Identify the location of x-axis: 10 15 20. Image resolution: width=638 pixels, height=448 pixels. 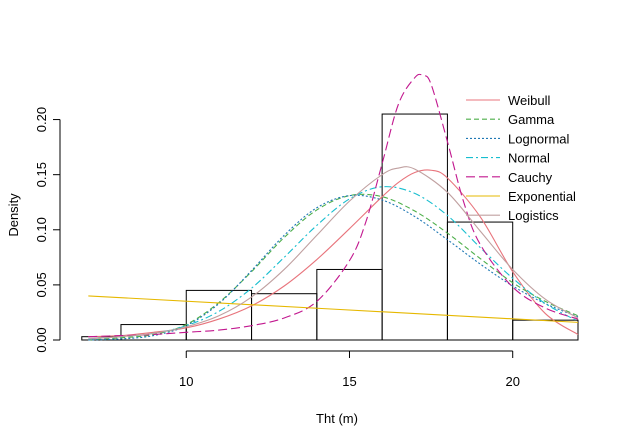
(349, 369).